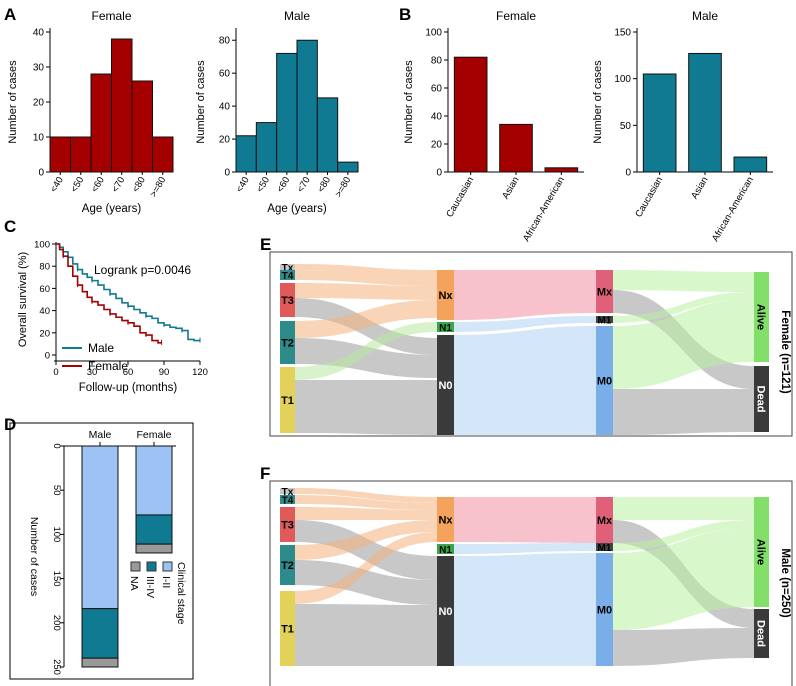 The height and width of the screenshot is (686, 796). Describe the element at coordinates (57, 184) in the screenshot. I see `x-tick-label: <40` at that location.